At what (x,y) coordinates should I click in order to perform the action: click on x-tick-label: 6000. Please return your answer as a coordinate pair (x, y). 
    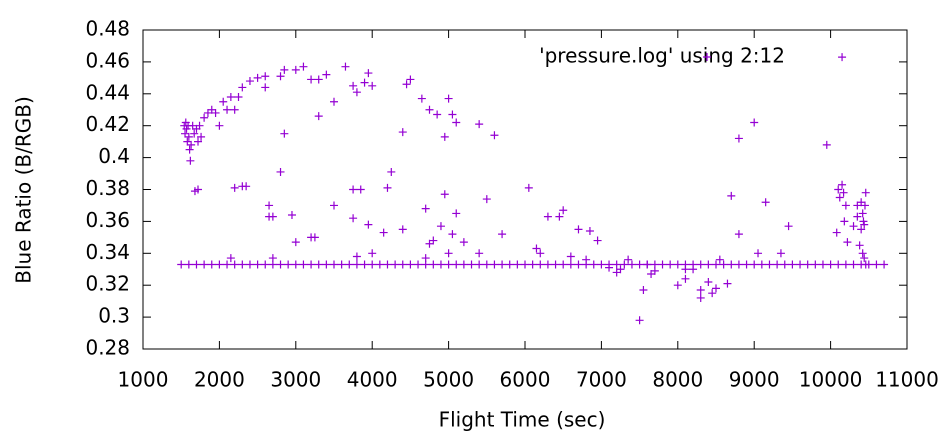
    Looking at the image, I should click on (525, 380).